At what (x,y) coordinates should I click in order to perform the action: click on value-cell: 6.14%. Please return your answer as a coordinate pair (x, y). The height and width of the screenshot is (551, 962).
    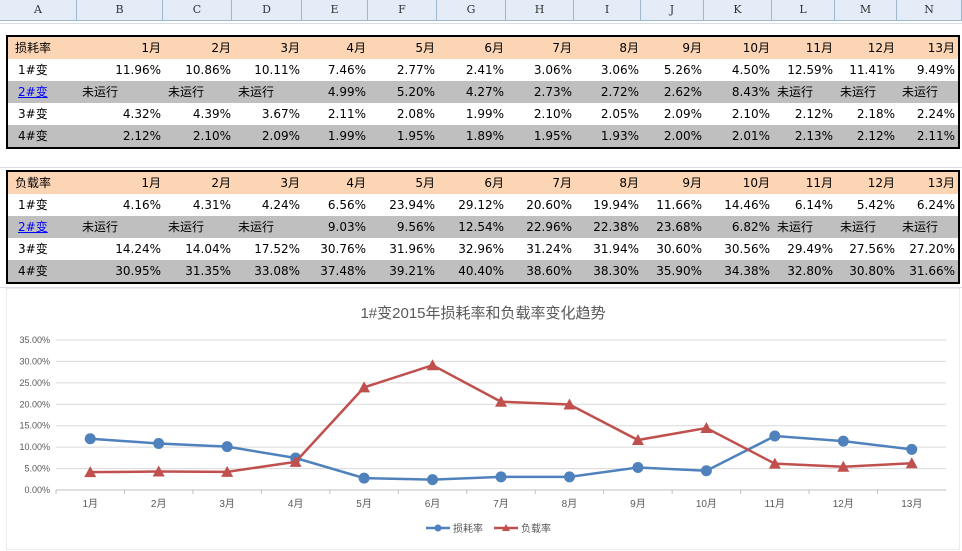
    Looking at the image, I should click on (813, 205).